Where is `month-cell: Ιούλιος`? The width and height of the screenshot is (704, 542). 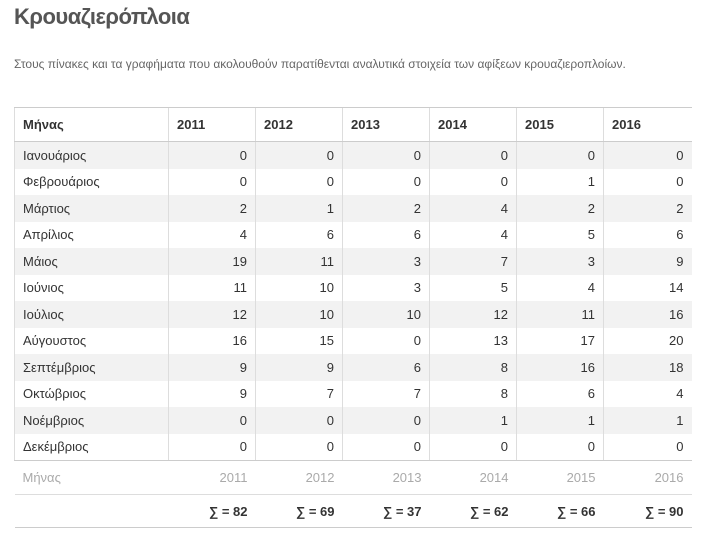
month-cell: Ιούλιος is located at coordinates (91, 314).